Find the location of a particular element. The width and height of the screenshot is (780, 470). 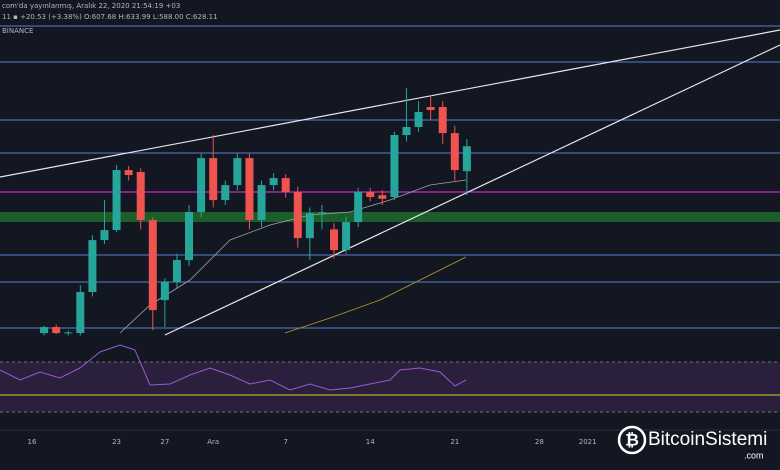

logo-symbol: ₿ is located at coordinates (632, 439).